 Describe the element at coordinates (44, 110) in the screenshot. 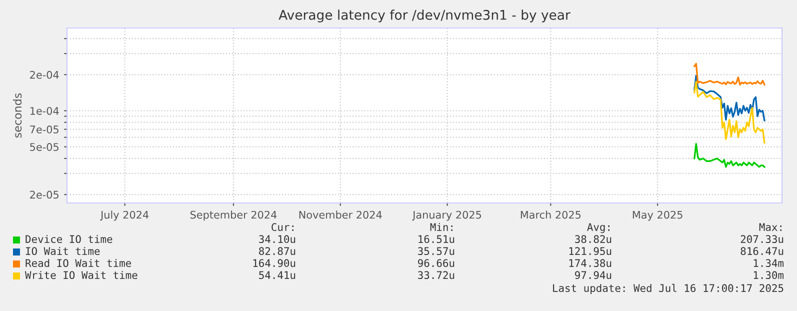

I see `y-tick-label: 1e-04` at that location.